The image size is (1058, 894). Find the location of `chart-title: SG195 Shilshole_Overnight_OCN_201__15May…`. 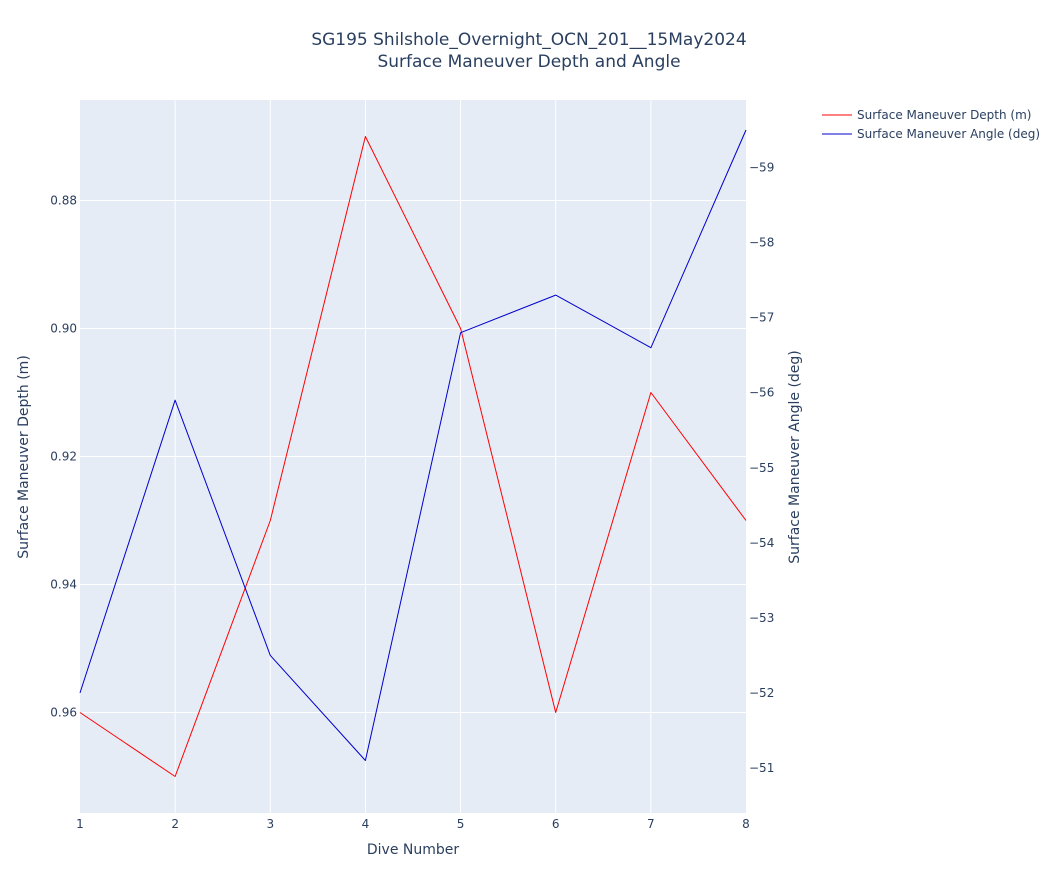

chart-title: SG195 Shilshole_Overnight_OCN_201__15May… is located at coordinates (528, 40).